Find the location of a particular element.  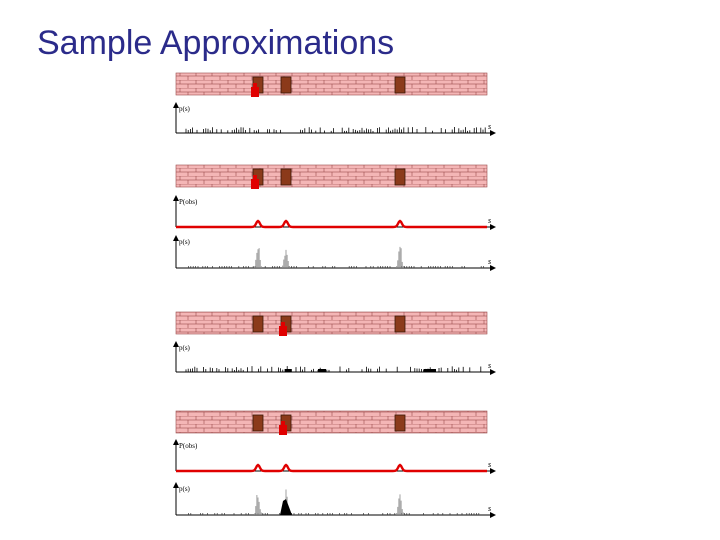

slide-title: Sample Approximations is located at coordinates (216, 43).